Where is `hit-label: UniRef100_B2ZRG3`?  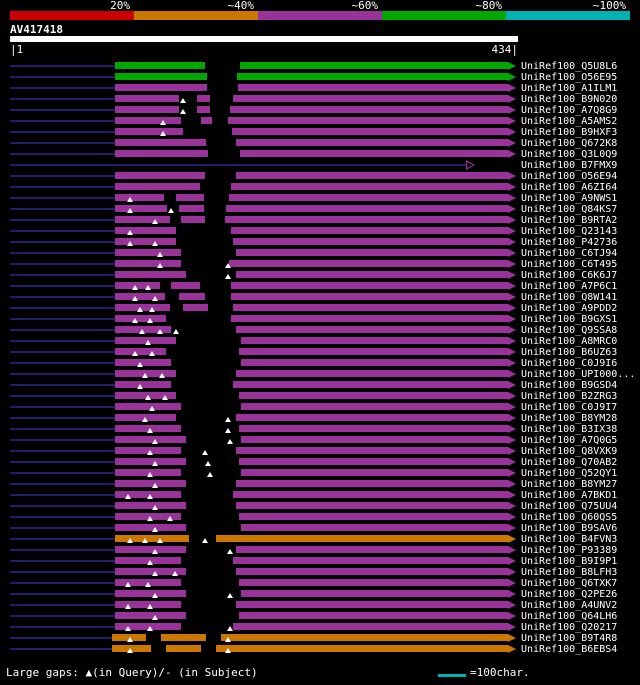
hit-label: UniRef100_B2ZRG3 is located at coordinates (569, 396).